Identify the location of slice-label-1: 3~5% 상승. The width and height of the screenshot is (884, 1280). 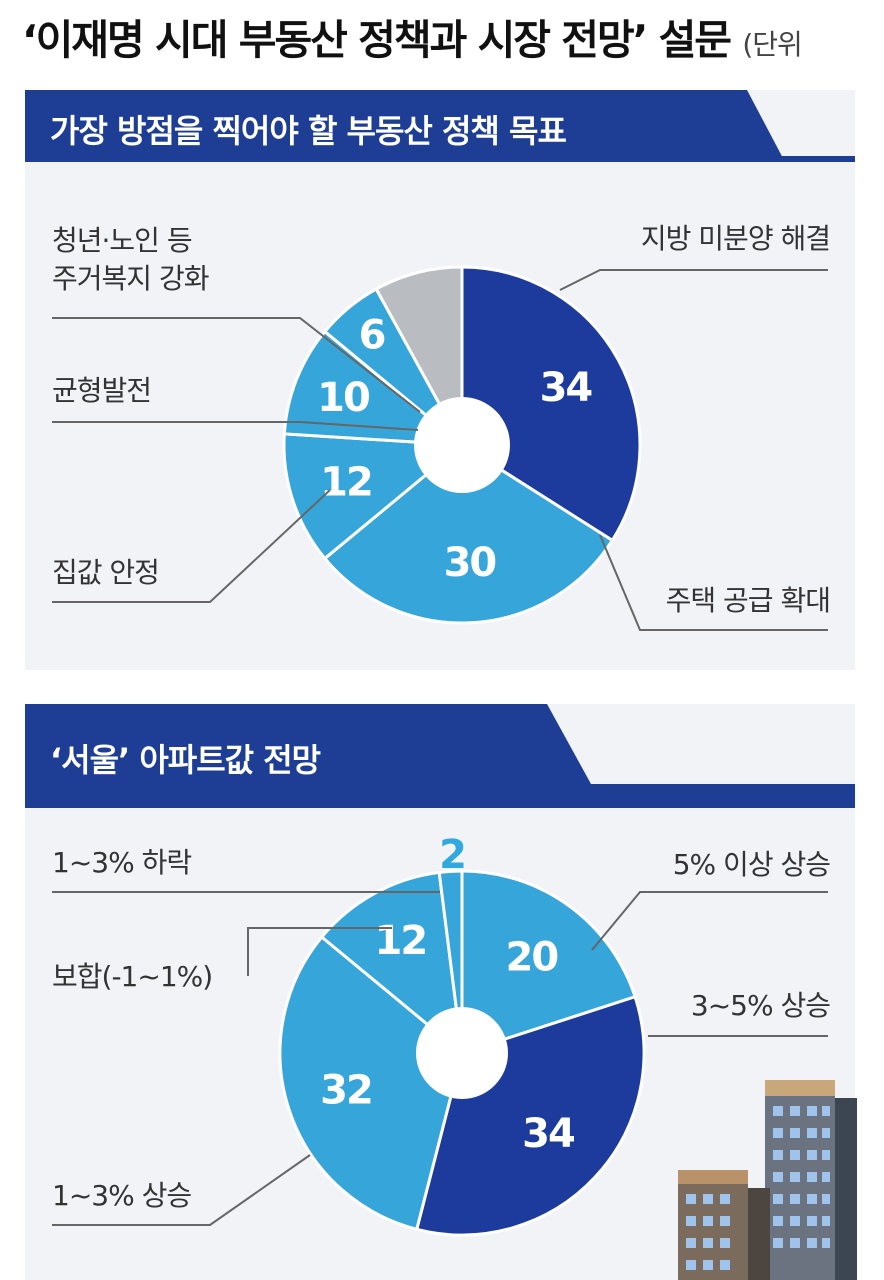
(760, 1005).